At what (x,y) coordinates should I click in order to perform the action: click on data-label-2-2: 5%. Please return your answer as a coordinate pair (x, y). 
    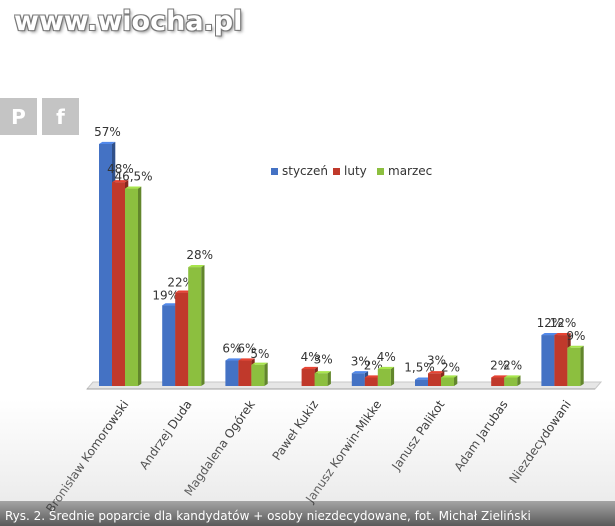
    Looking at the image, I should click on (259, 354).